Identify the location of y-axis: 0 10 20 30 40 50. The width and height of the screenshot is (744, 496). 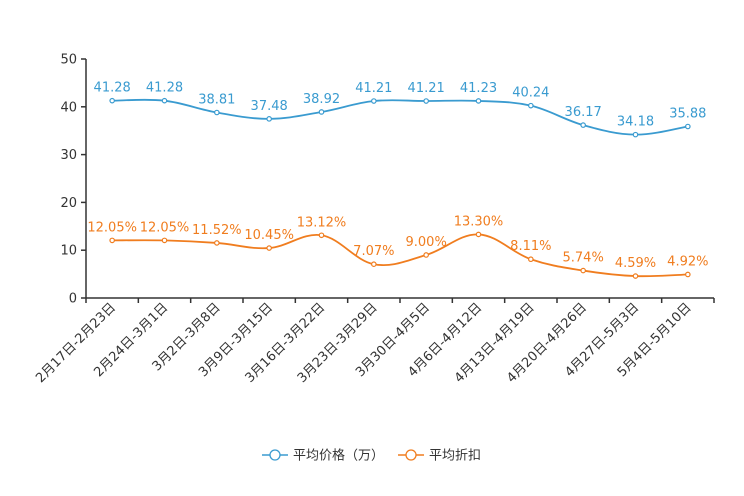
(73, 180).